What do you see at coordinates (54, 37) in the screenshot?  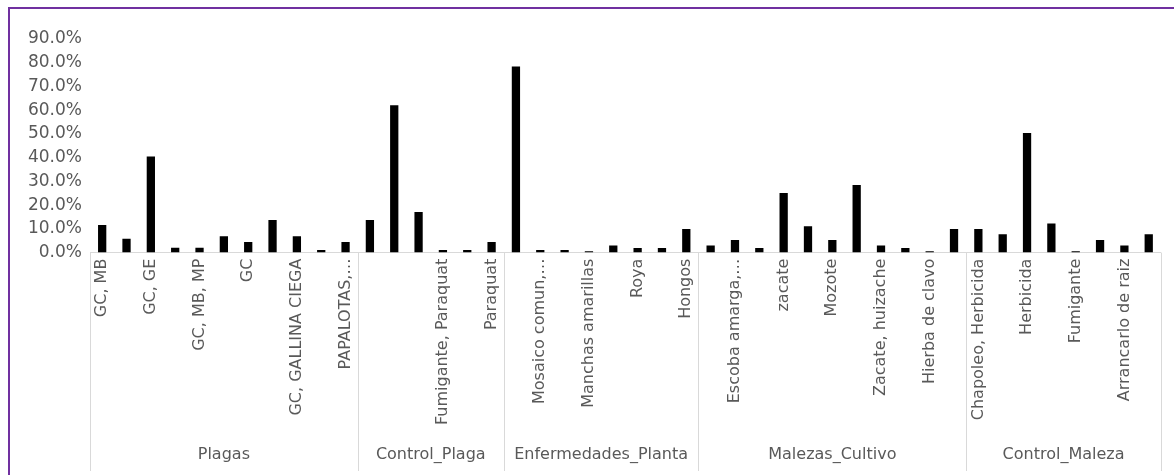 I see `y-tick-label: 90.0%` at bounding box center [54, 37].